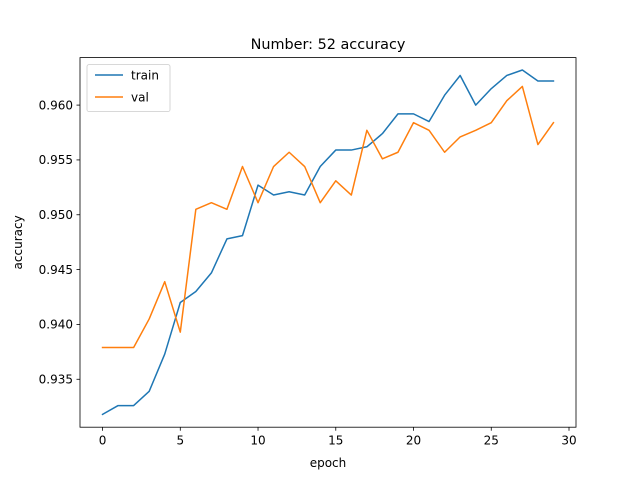  Describe the element at coordinates (328, 45) in the screenshot. I see `chart-title: Number: 52 accuracy` at that location.